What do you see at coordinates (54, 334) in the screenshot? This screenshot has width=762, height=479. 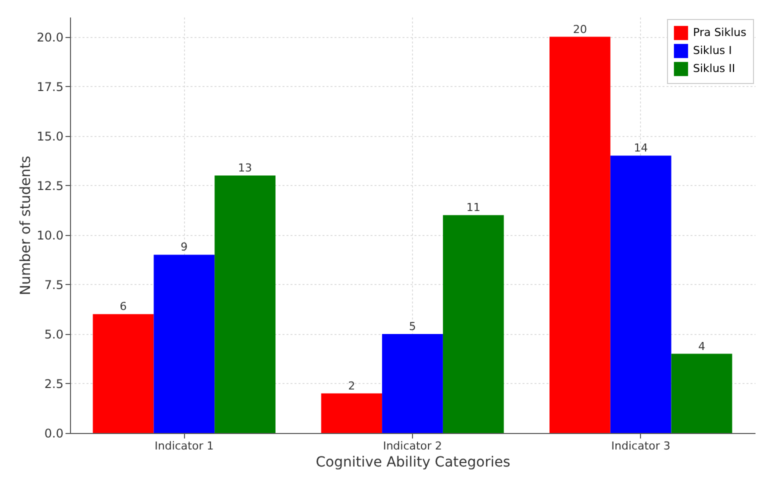 I see `y-tick-label: 5.0` at bounding box center [54, 334].